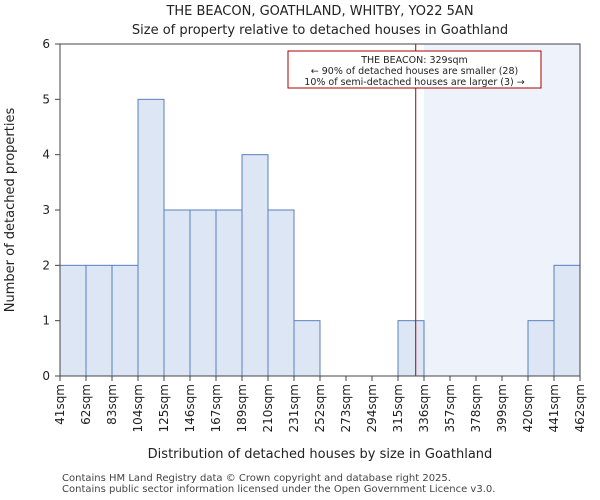 This screenshot has width=600, height=500. Describe the element at coordinates (424, 408) in the screenshot. I see `x-tick-label: 336sqm` at that location.